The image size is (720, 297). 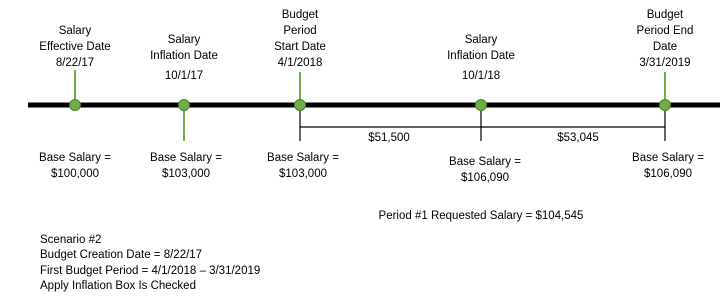 What do you see at coordinates (74, 47) in the screenshot?
I see `event-title: Effective Date` at bounding box center [74, 47].